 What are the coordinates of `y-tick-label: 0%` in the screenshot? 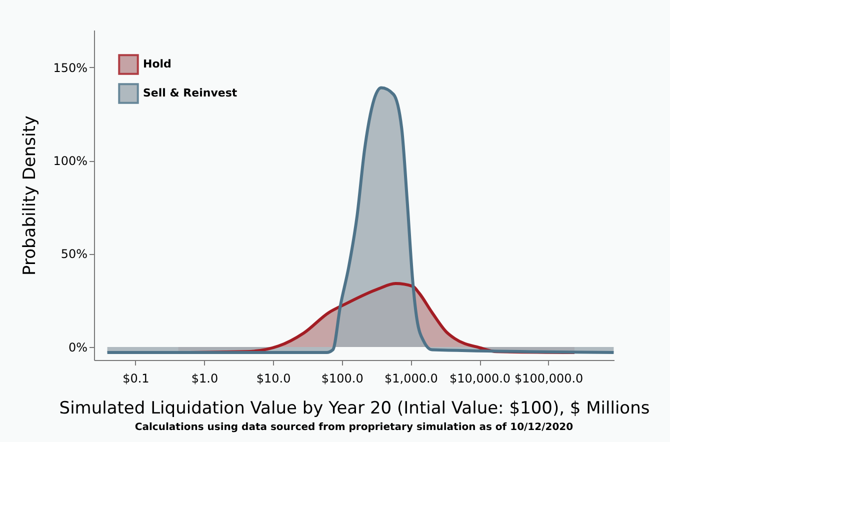 It's located at (78, 347).